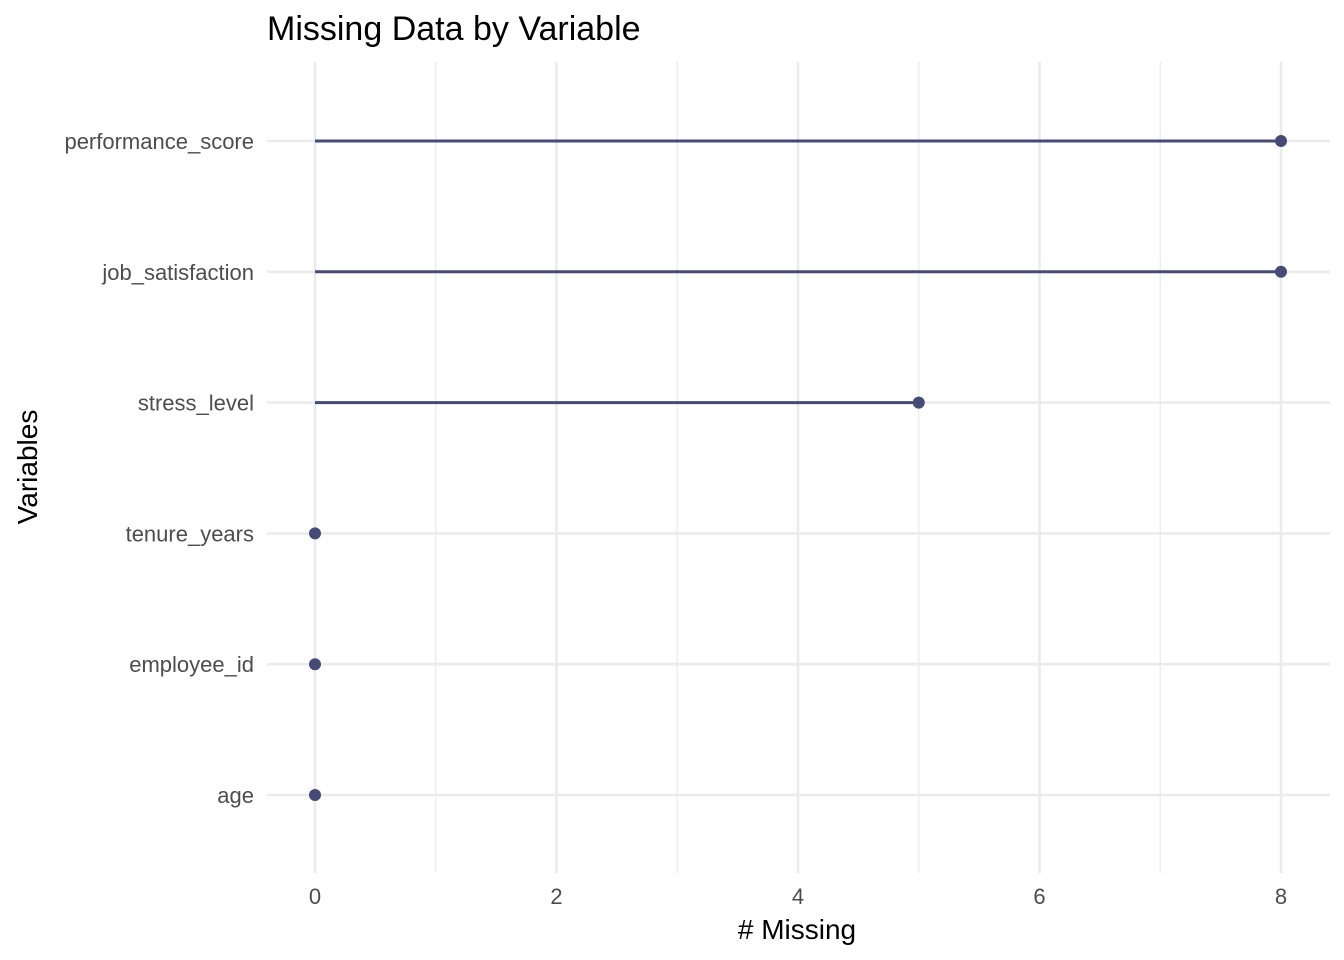 The height and width of the screenshot is (960, 1344). What do you see at coordinates (556, 896) in the screenshot?
I see `x-tick-label: 2` at bounding box center [556, 896].